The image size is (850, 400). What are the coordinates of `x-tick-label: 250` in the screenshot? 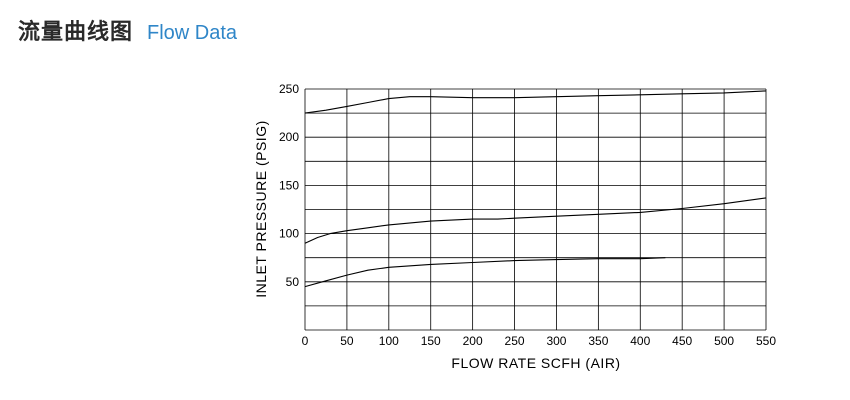 It's located at (515, 341).